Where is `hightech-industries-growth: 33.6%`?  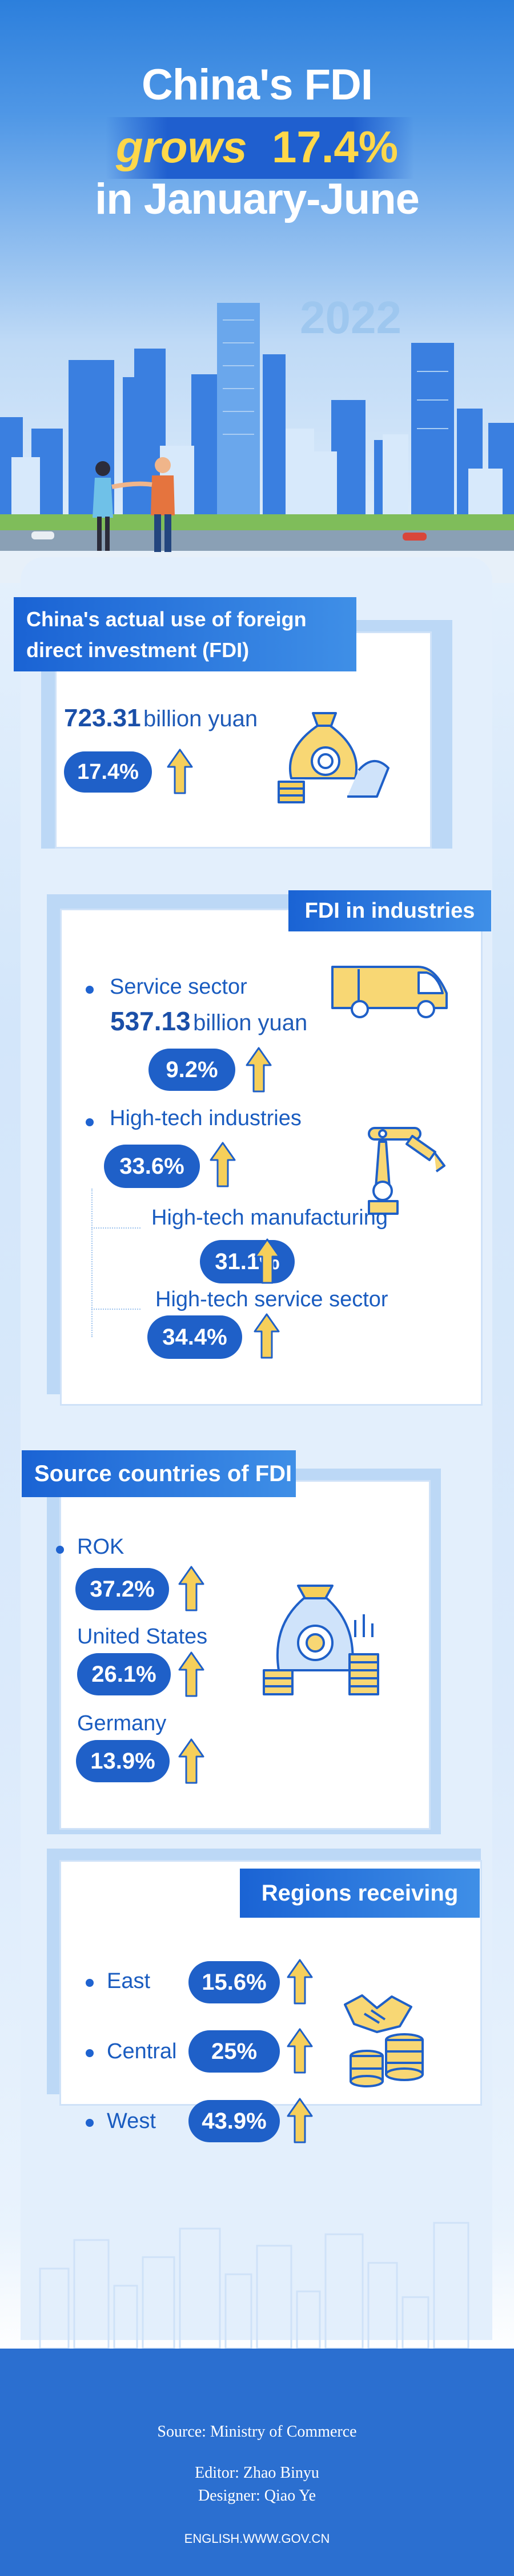
hightech-industries-growth: 33.6% is located at coordinates (152, 1166).